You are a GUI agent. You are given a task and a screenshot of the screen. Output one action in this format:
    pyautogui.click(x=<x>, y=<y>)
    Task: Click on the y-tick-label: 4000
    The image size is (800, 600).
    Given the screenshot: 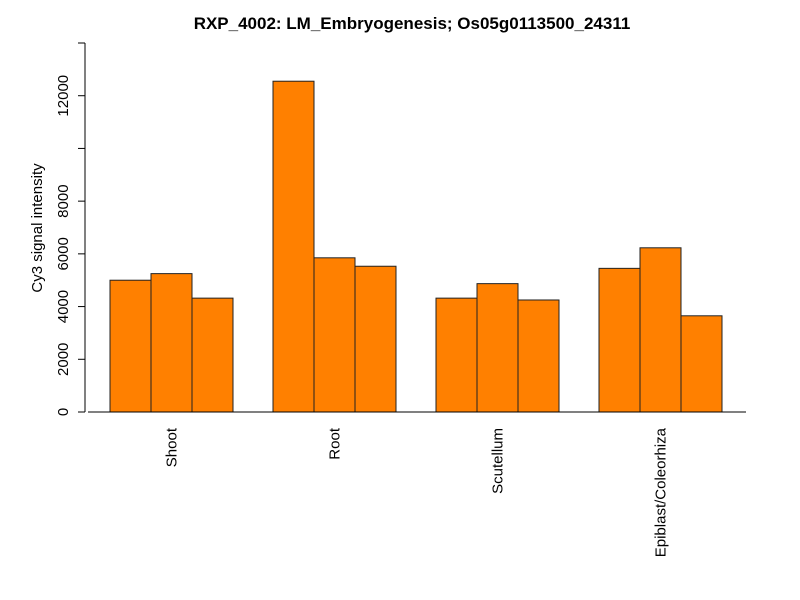 What is the action you would take?
    pyautogui.click(x=63, y=306)
    